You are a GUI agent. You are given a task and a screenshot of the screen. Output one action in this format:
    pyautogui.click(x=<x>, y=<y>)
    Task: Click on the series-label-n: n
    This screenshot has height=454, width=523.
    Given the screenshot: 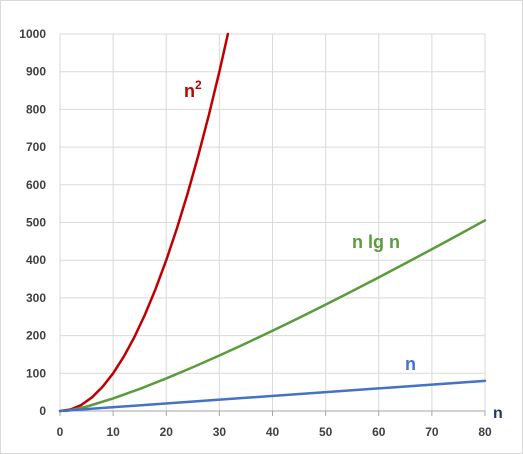 What is the action you would take?
    pyautogui.click(x=410, y=364)
    